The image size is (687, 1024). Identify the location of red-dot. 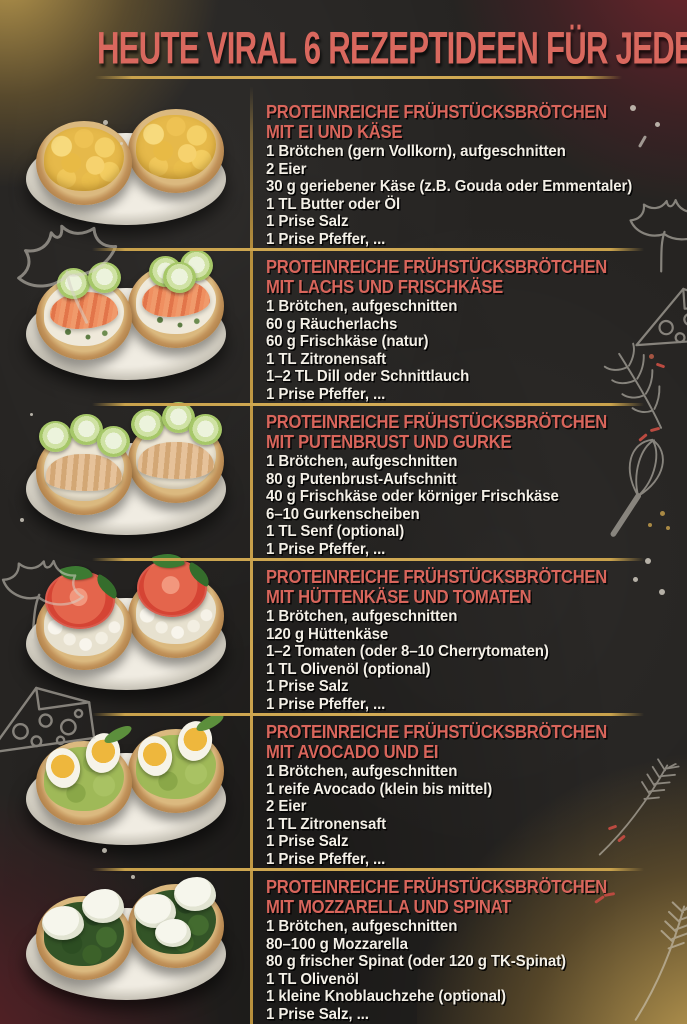
(651, 356).